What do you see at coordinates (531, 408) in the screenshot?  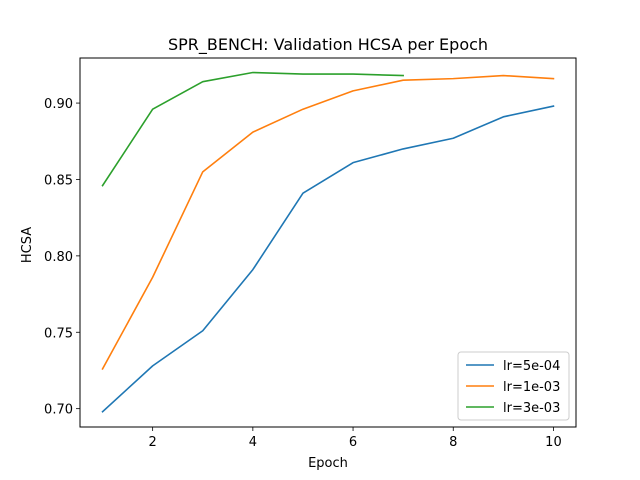 I see `legend-label: lr=3e-03` at bounding box center [531, 408].